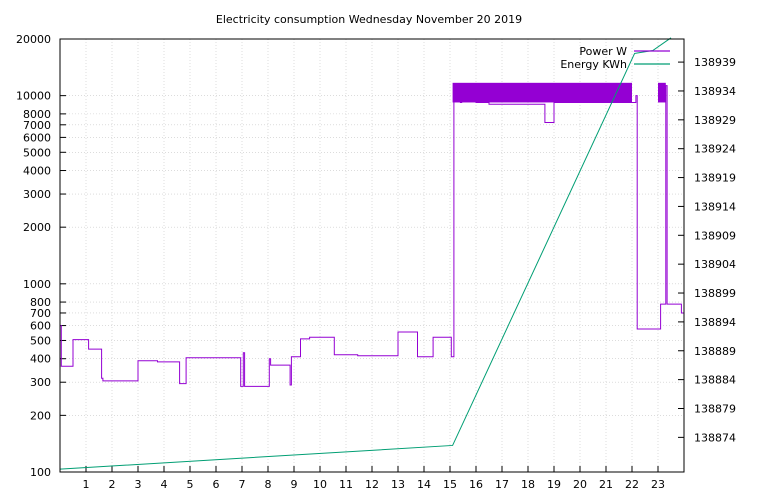 The width and height of the screenshot is (768, 500). Describe the element at coordinates (37, 171) in the screenshot. I see `y-tick-label: 4000` at that location.